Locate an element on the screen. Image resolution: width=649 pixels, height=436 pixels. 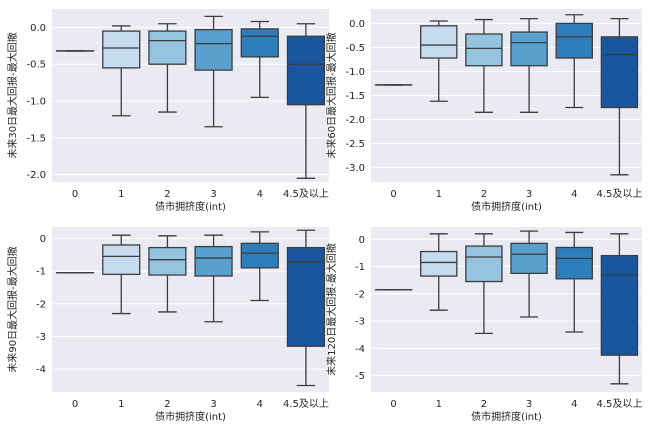
panel-1-xtick-label: 2 is located at coordinates (484, 194).